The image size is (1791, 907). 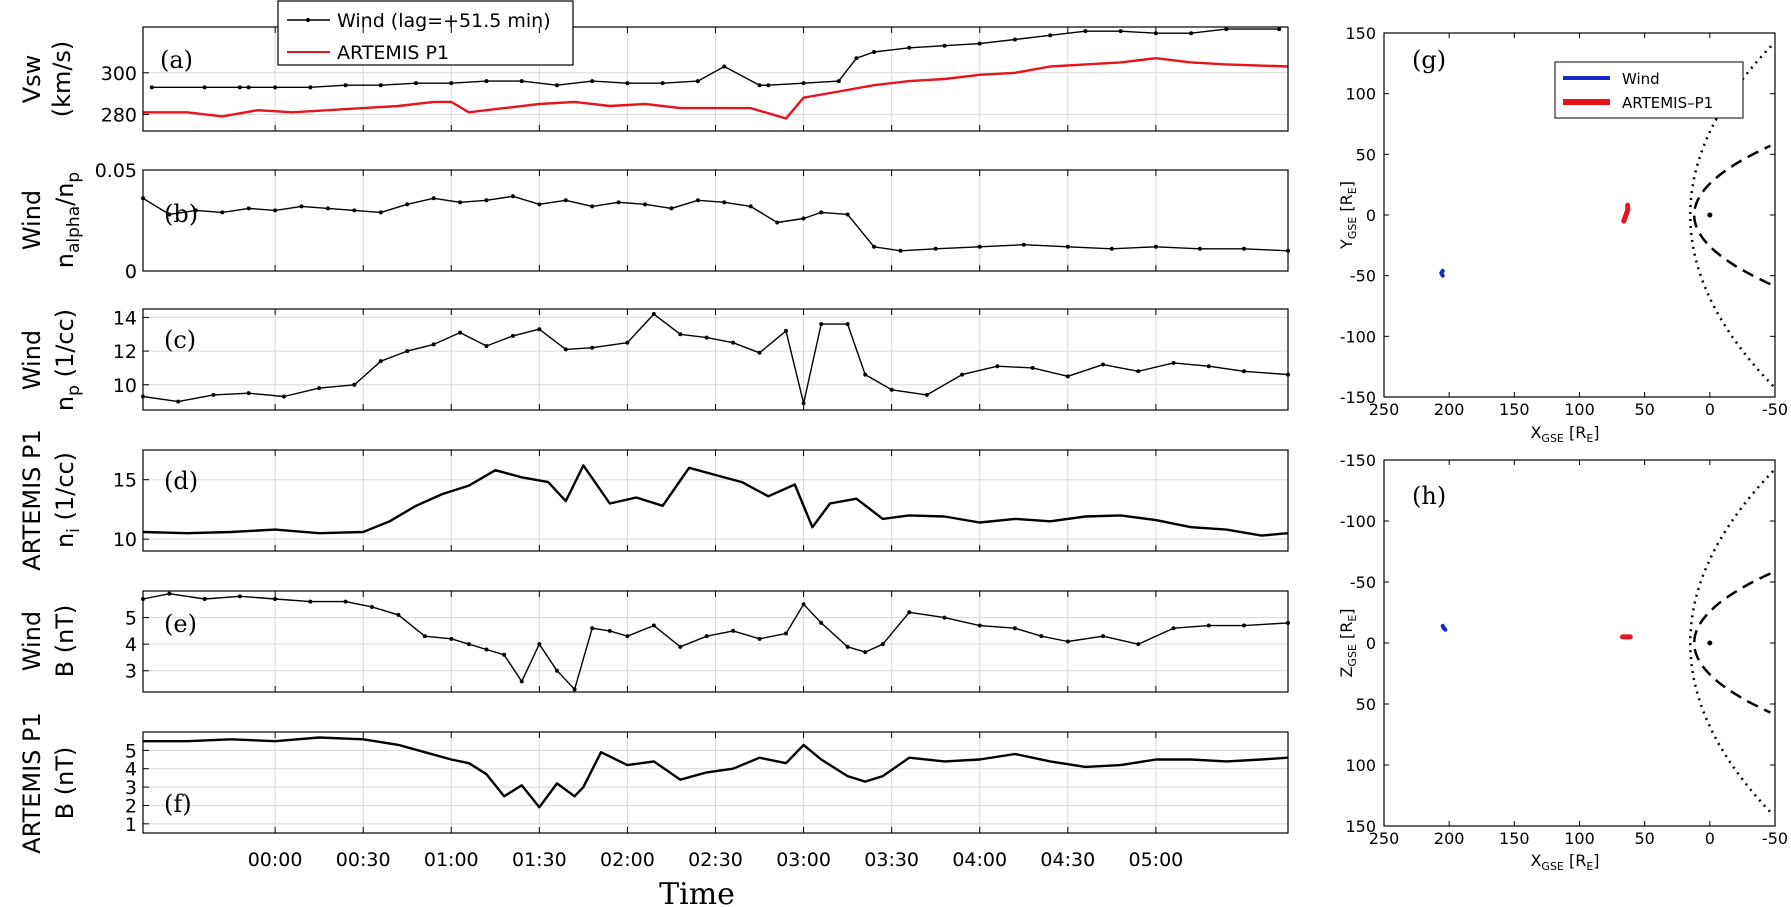 What do you see at coordinates (32, 500) in the screenshot?
I see `panel-d-ylabel: ARTEMIS P1` at bounding box center [32, 500].